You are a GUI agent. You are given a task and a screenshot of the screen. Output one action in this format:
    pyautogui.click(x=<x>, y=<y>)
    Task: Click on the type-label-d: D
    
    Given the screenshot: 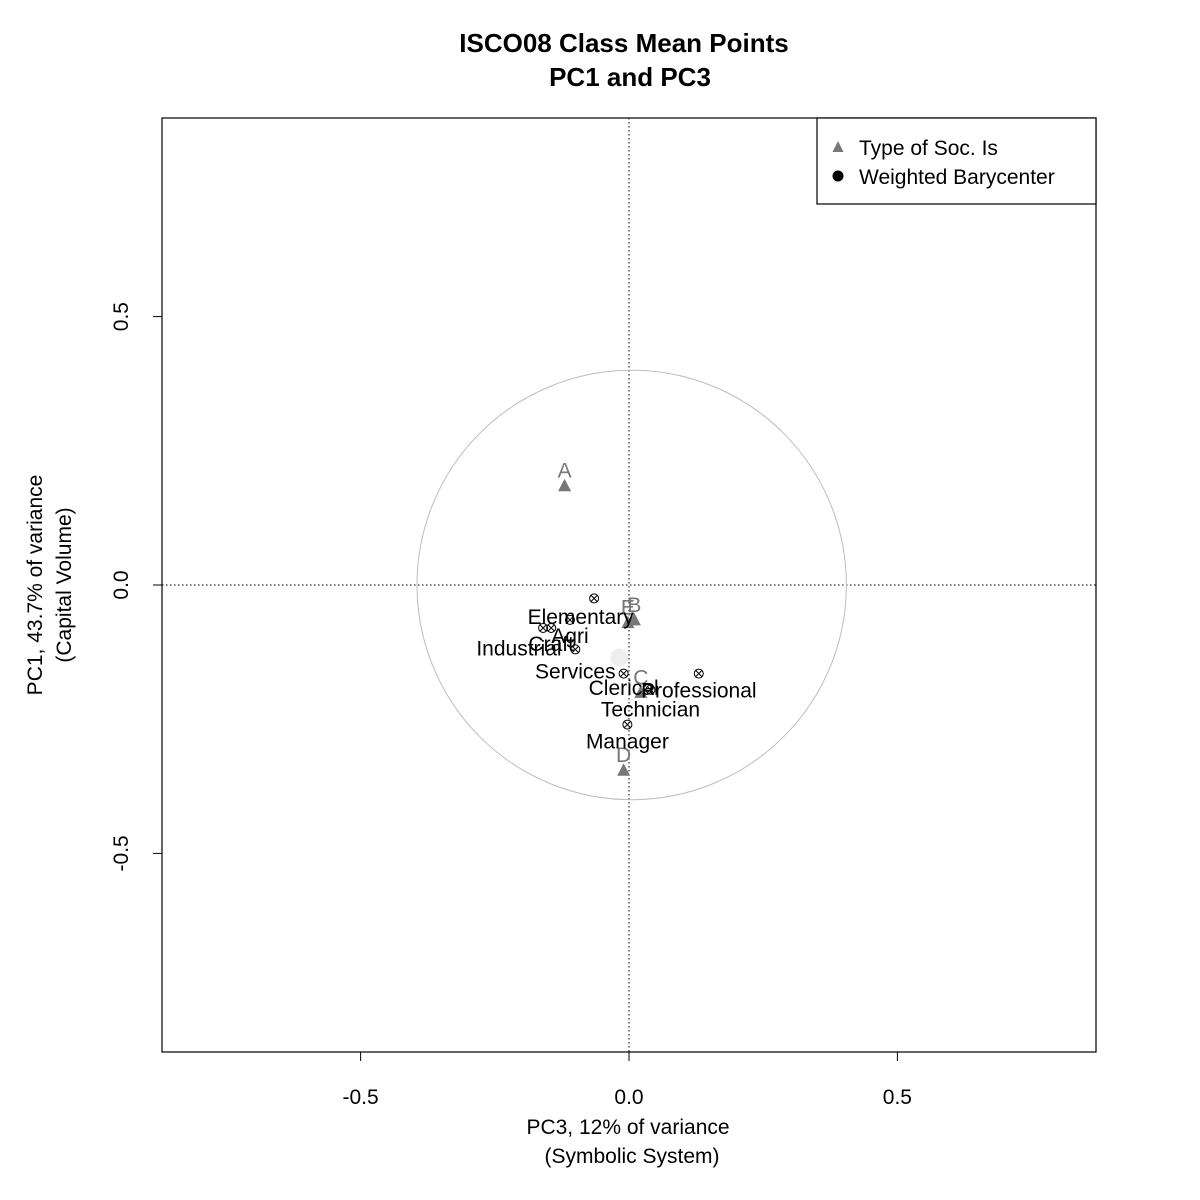 What is the action you would take?
    pyautogui.click(x=623, y=755)
    